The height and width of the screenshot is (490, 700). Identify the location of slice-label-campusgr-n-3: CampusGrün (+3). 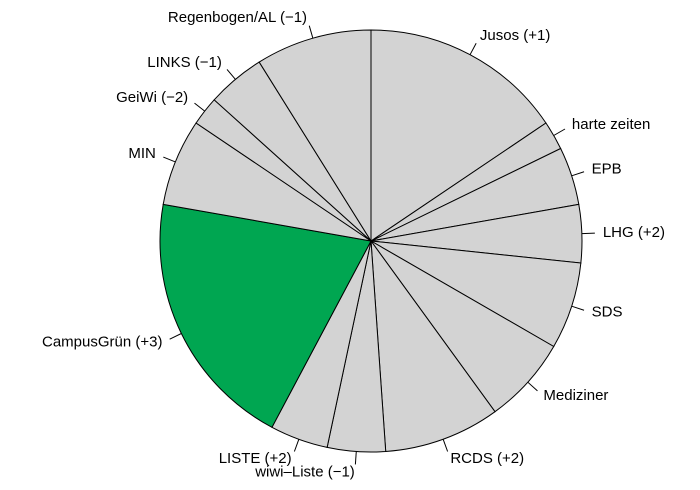
(102, 342).